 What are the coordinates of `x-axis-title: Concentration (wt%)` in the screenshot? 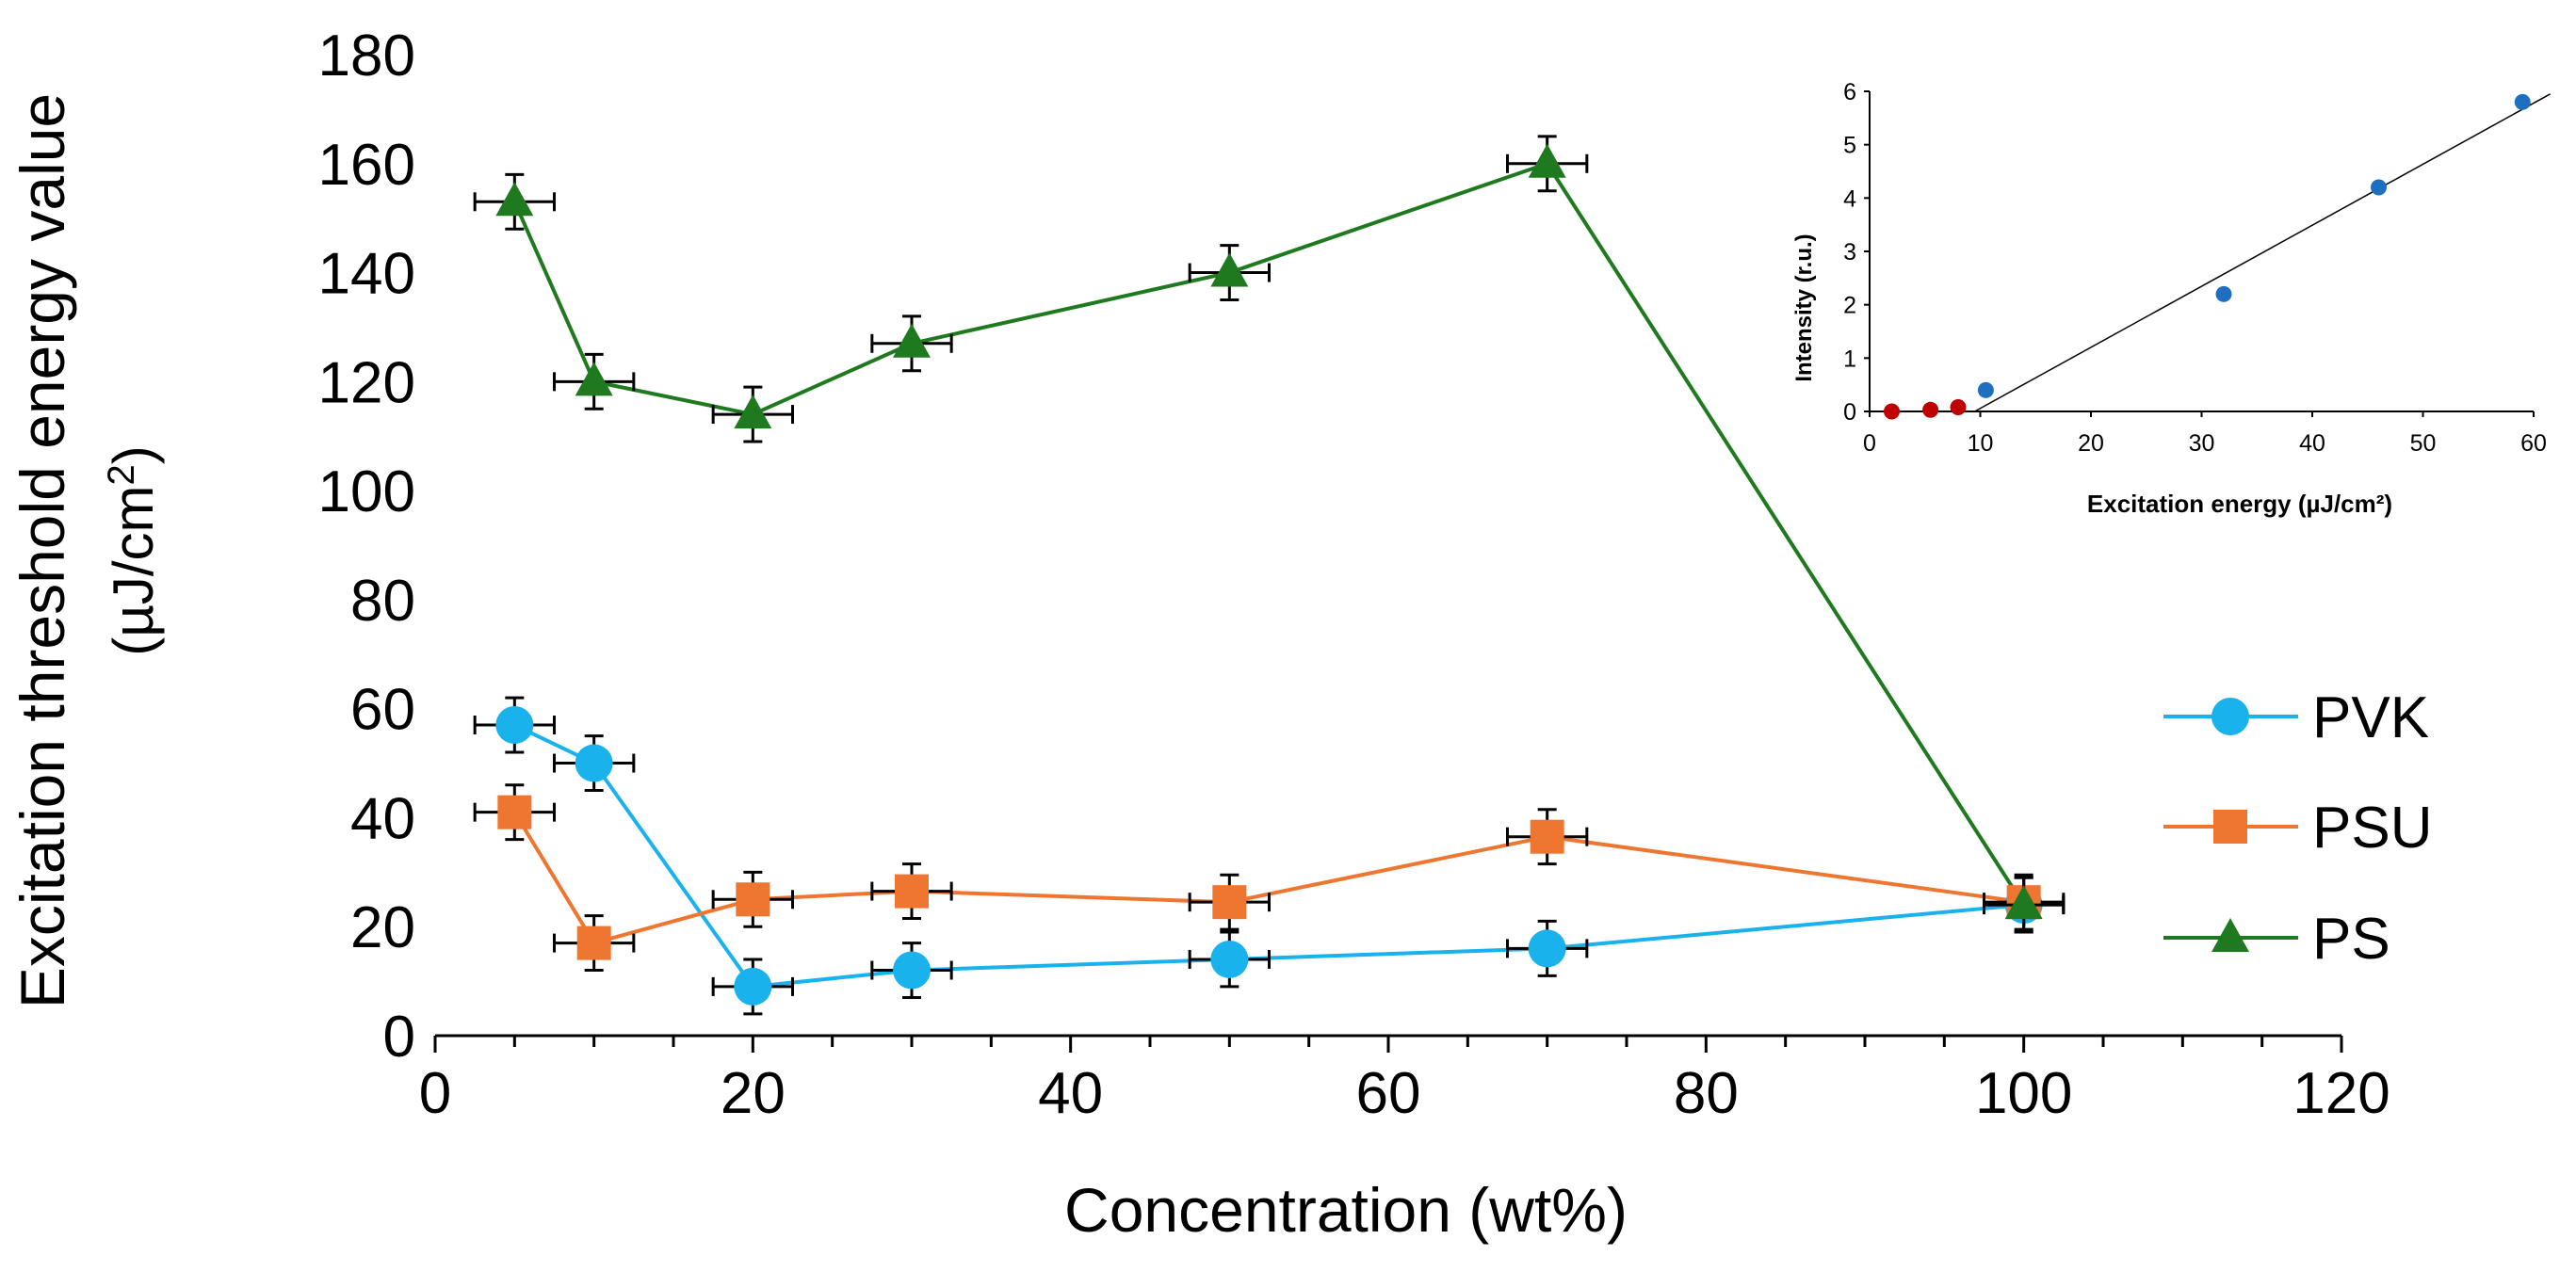 It's located at (1346, 1210).